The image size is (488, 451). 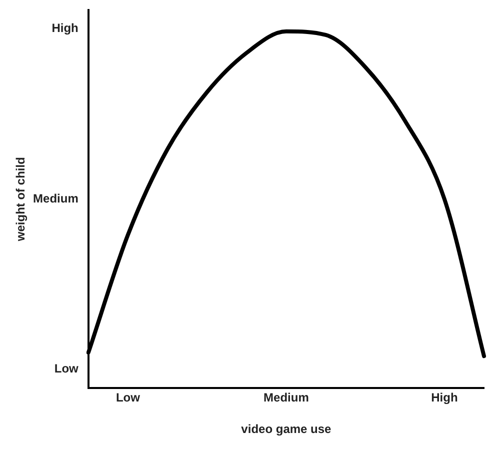 I want to click on text: Low, so click(x=67, y=369).